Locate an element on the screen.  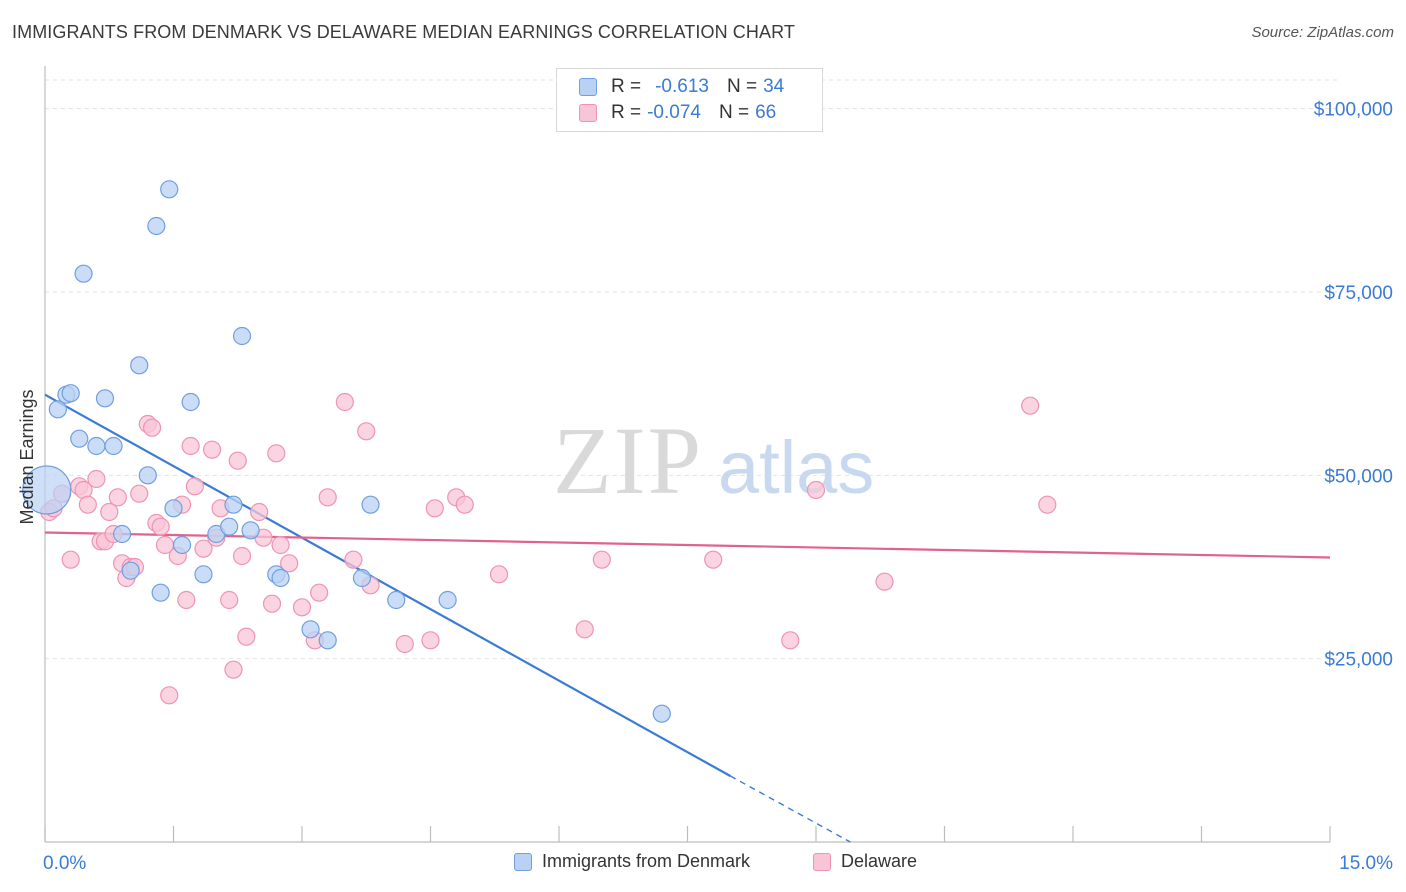
legend-row-denmark: R = -0.613 N = 34 is located at coordinates (681, 87).